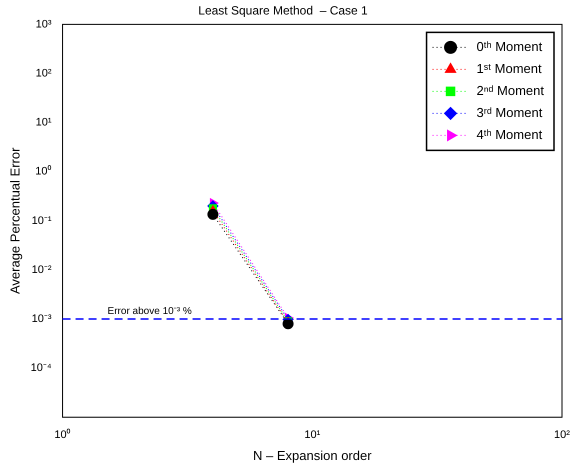 The image size is (576, 472). I want to click on chart-title: Least Square Method – Case 1, so click(283, 11).